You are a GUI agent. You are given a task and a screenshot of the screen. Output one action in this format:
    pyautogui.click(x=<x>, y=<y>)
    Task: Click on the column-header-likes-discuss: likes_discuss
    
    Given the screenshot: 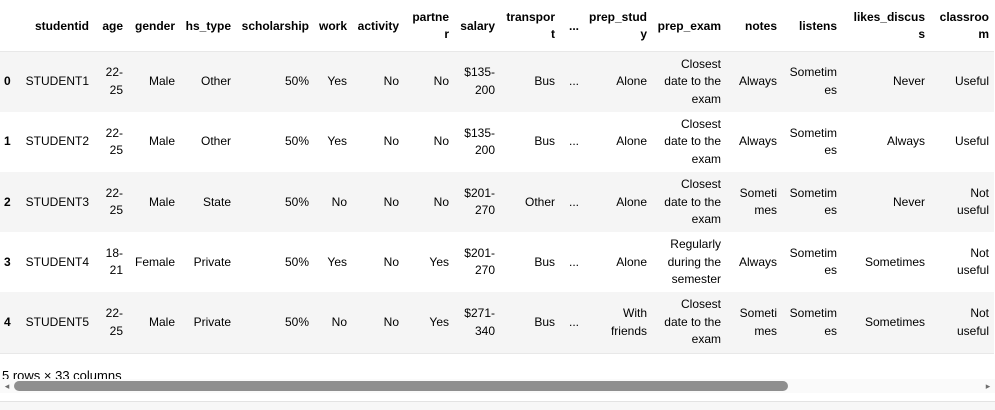 What is the action you would take?
    pyautogui.click(x=886, y=27)
    